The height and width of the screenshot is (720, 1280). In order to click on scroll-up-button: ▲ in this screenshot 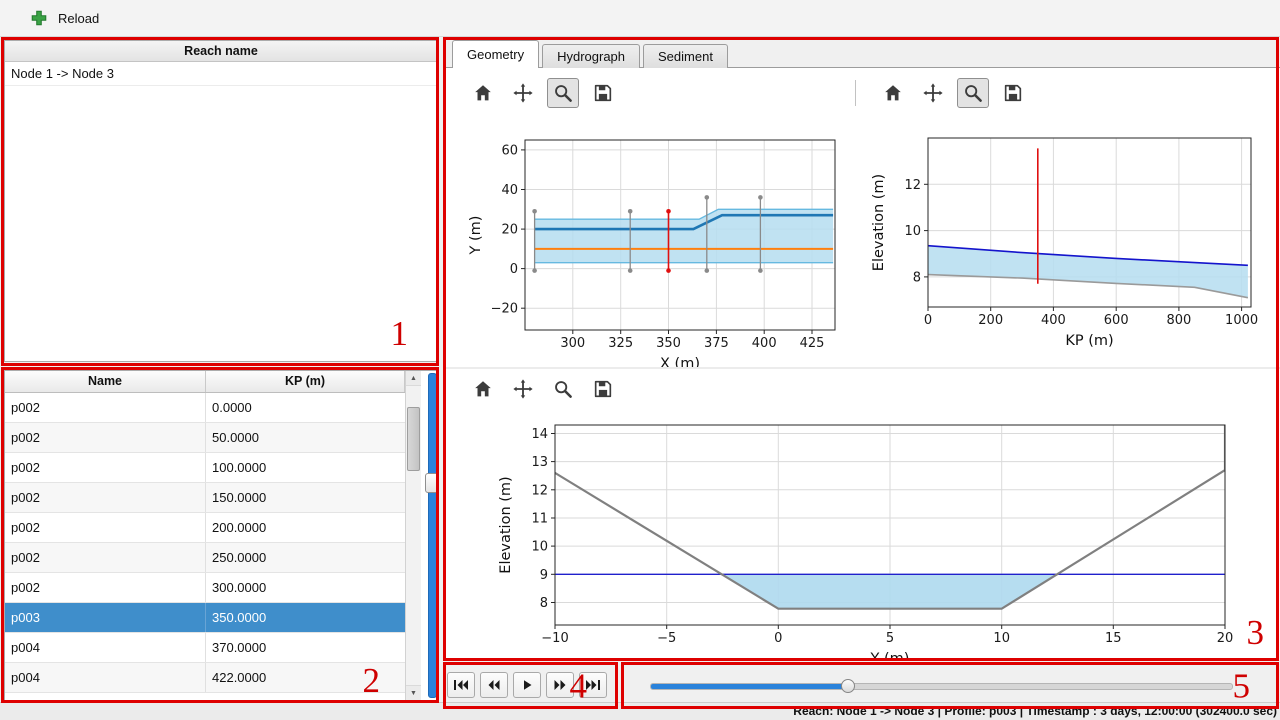, I will do `click(413, 378)`.